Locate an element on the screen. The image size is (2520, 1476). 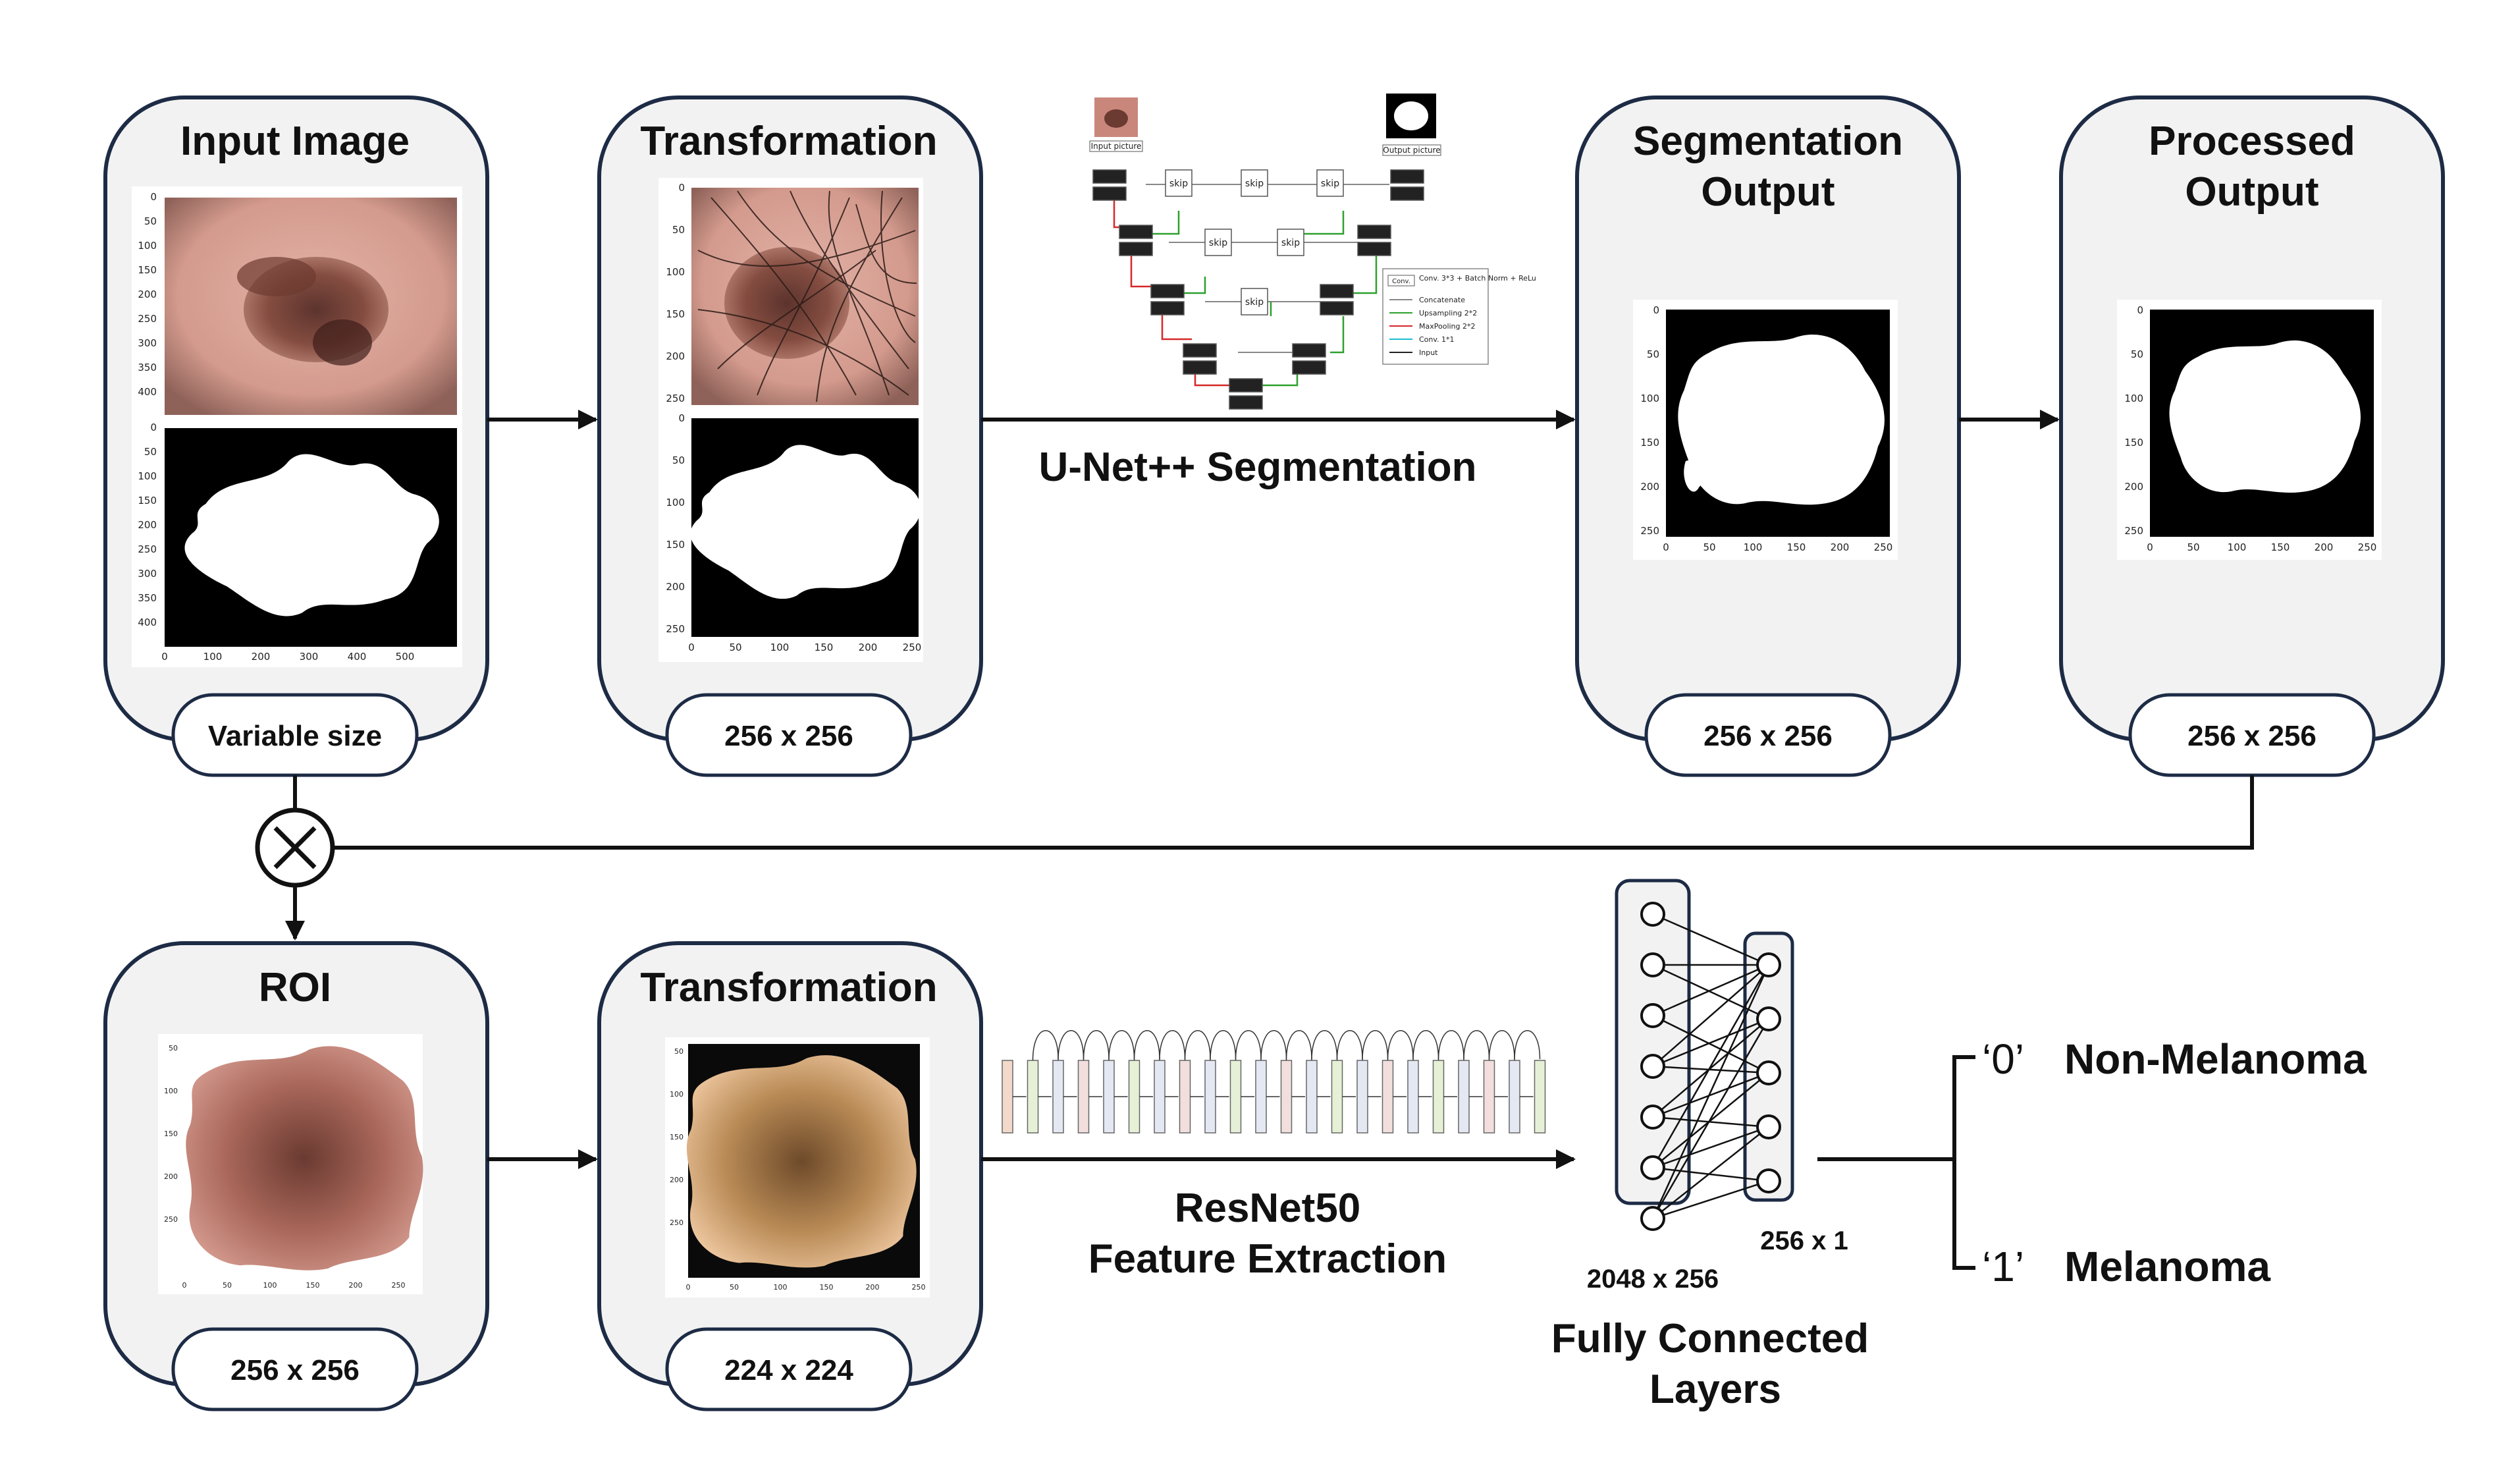
input-image-title: Input Image is located at coordinates (295, 141).